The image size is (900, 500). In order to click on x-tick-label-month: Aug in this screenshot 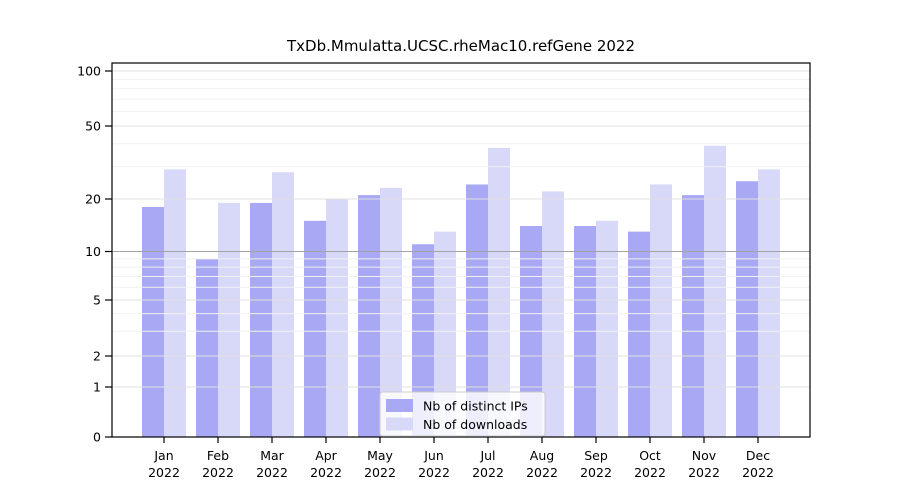, I will do `click(542, 455)`.